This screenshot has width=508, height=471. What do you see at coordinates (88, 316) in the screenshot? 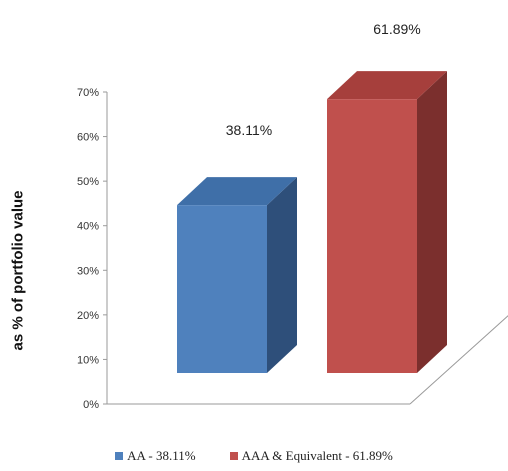
I see `y-tick-label: 20%` at bounding box center [88, 316].